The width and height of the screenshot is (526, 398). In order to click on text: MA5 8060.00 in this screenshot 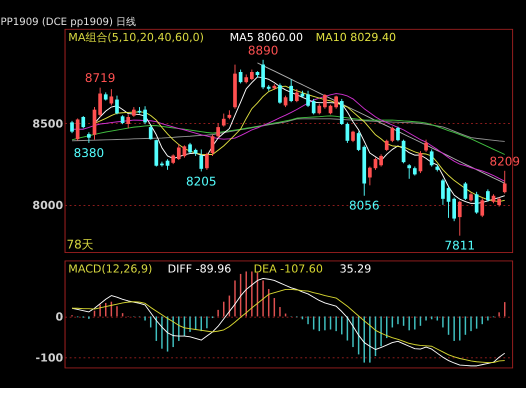, I will do `click(267, 37)`.